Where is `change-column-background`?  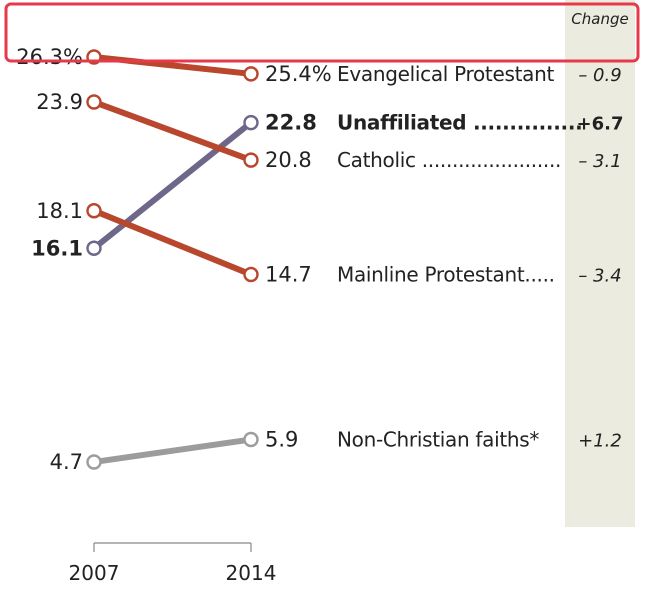
change-column-background is located at coordinates (600, 263).